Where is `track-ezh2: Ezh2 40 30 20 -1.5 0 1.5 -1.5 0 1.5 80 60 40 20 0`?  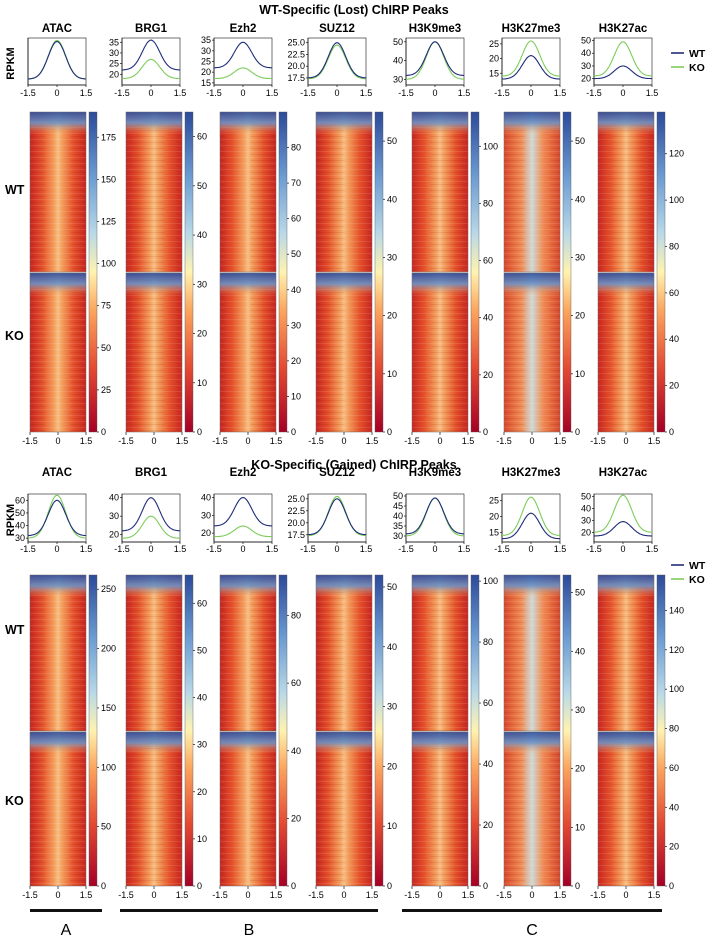
track-ezh2: Ezh2 40 30 20 -1.5 0 1.5 -1.5 0 1.5 80 60 40 20 0 is located at coordinates (251, 683).